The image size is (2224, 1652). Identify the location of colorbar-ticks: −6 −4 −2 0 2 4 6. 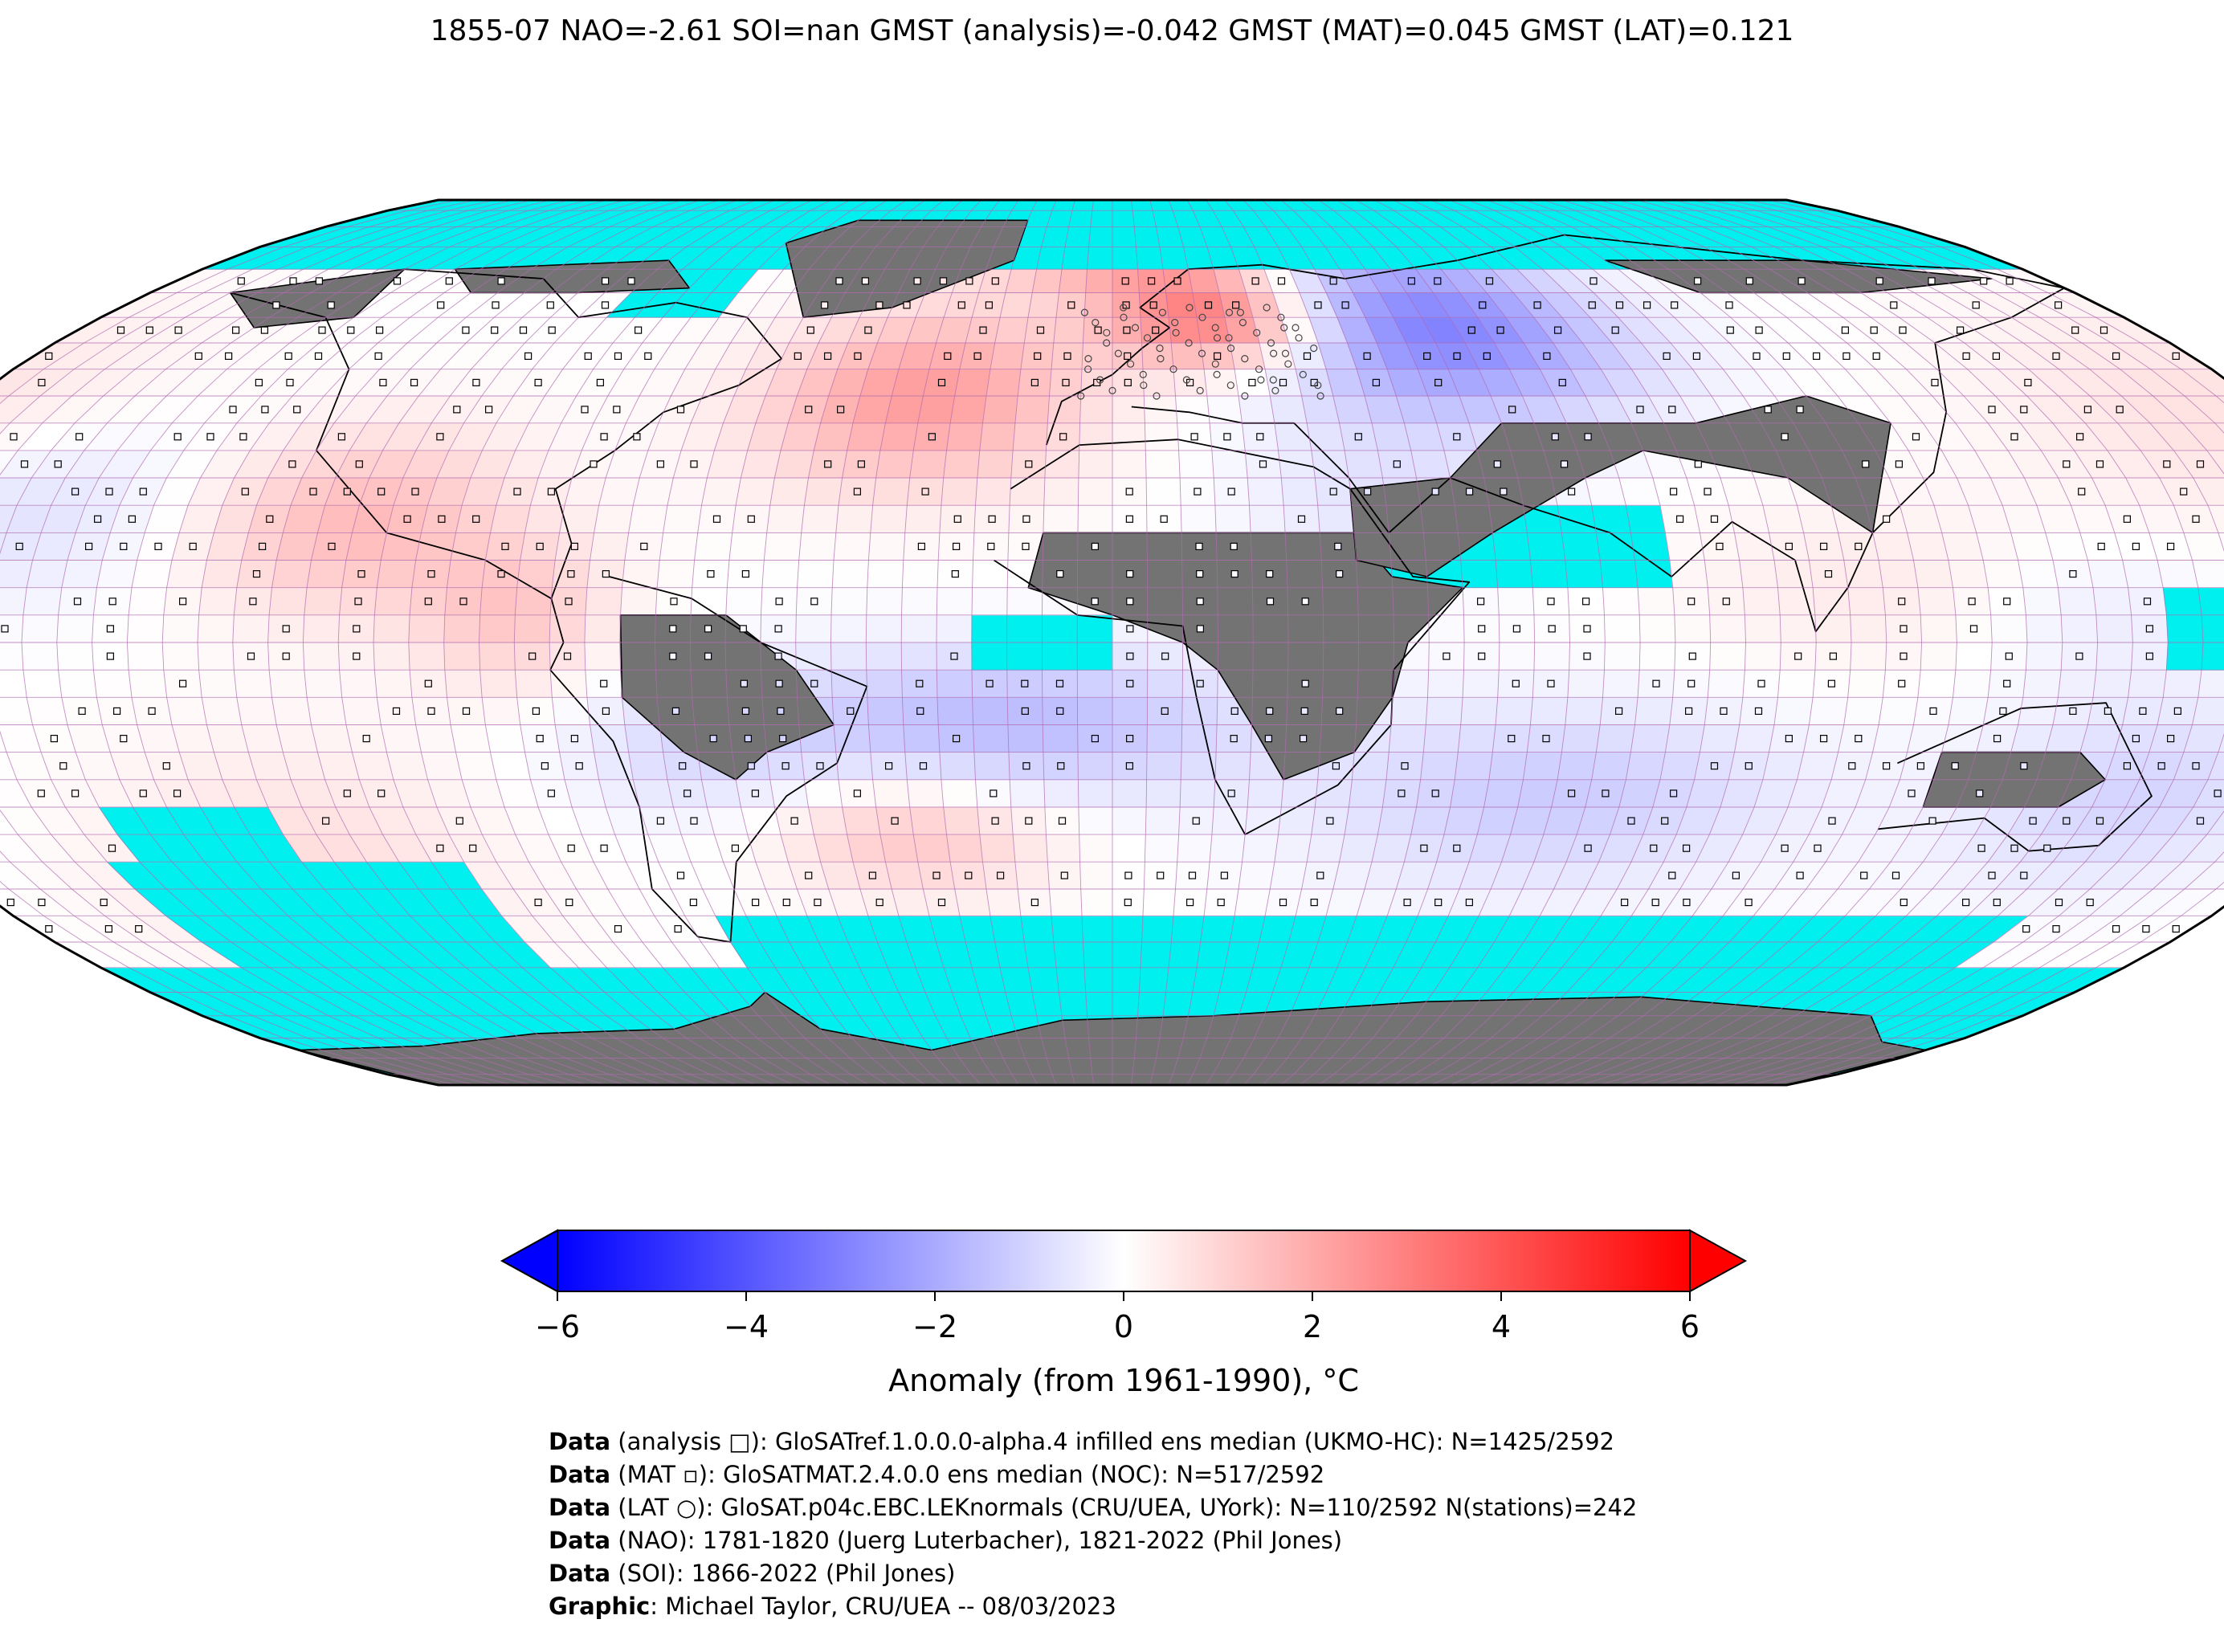
(1117, 1317).